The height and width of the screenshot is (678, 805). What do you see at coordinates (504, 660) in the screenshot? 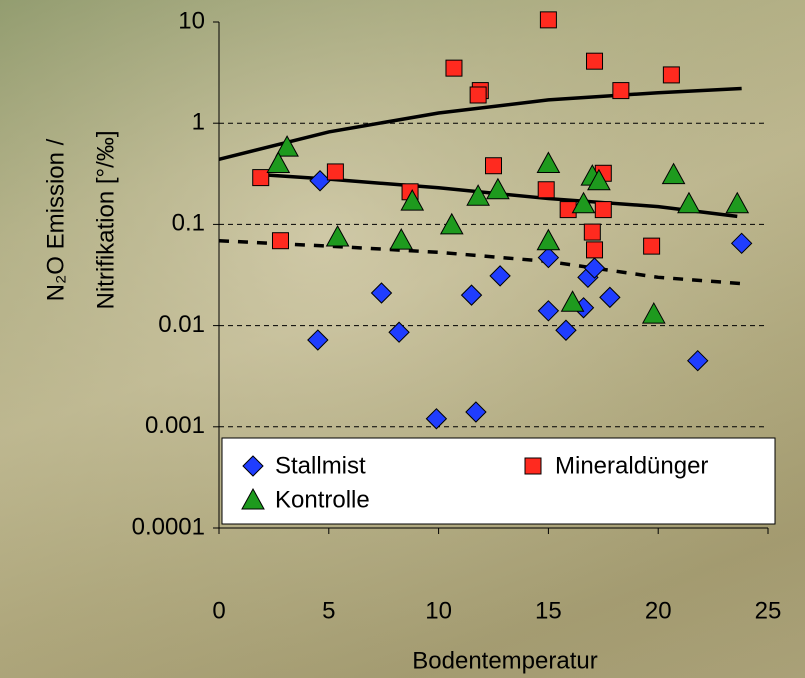
I see `x-axis-title: Bodentemperatur` at bounding box center [504, 660].